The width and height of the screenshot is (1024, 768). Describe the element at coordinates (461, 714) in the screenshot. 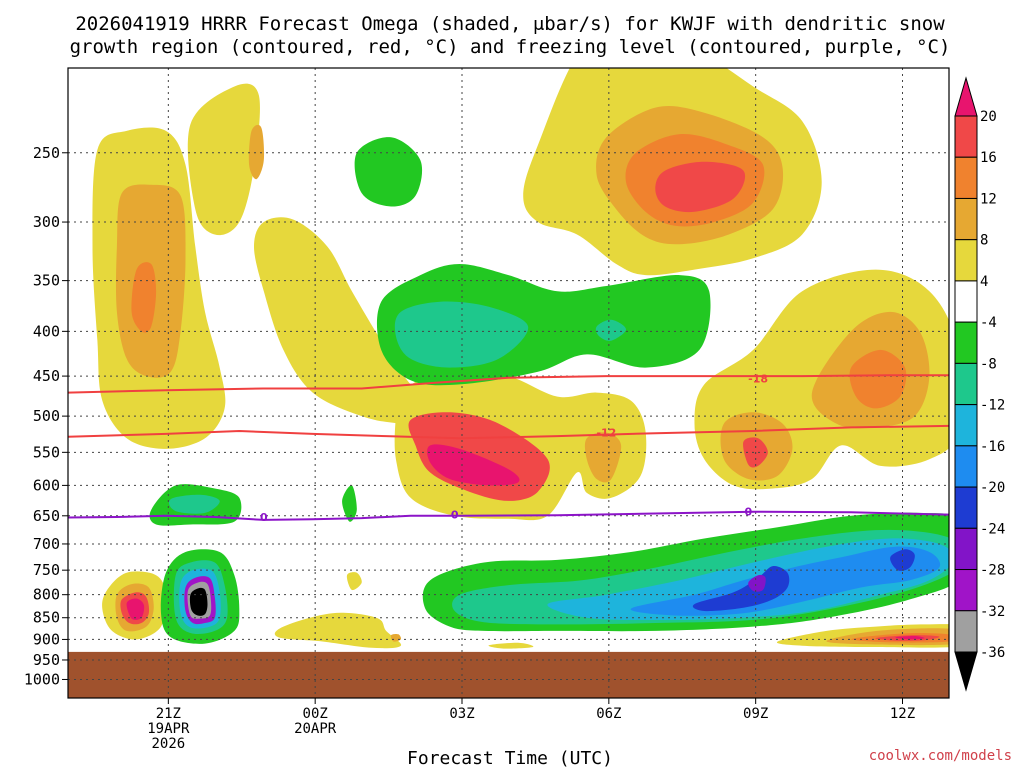

I see `x-tick-label: 03Z` at that location.